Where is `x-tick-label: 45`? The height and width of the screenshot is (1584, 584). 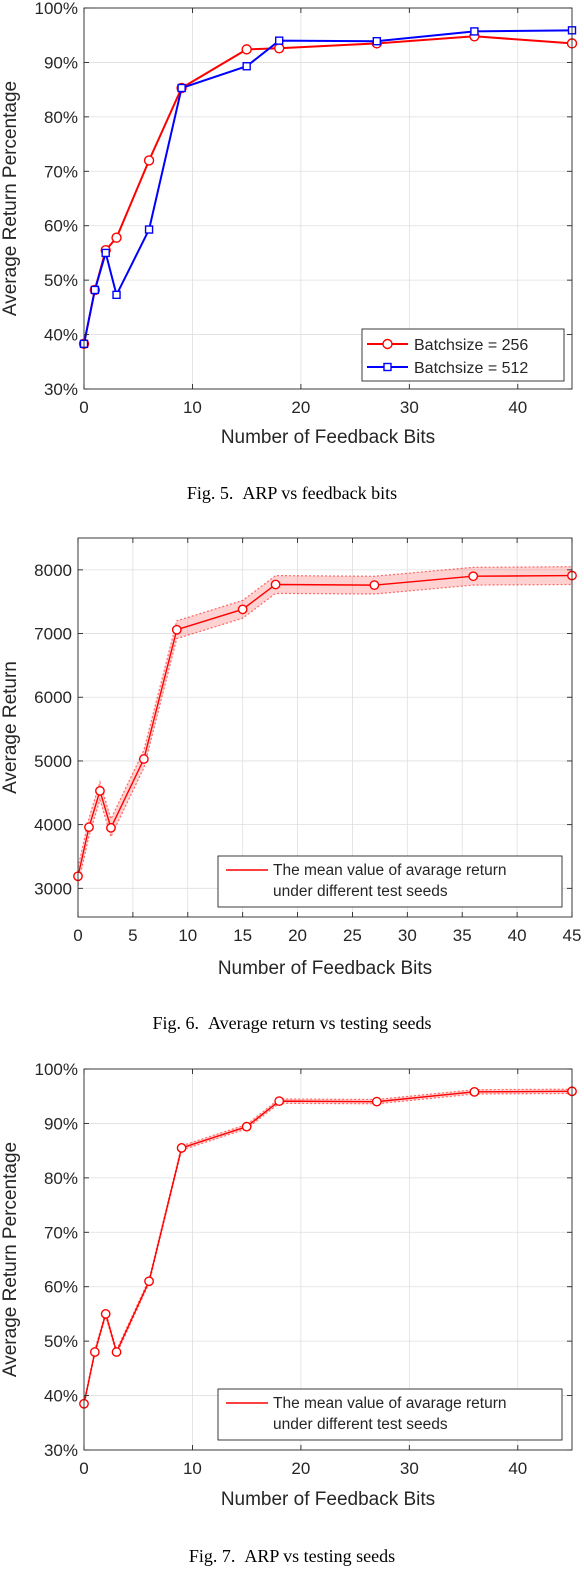 x-tick-label: 45 is located at coordinates (572, 935).